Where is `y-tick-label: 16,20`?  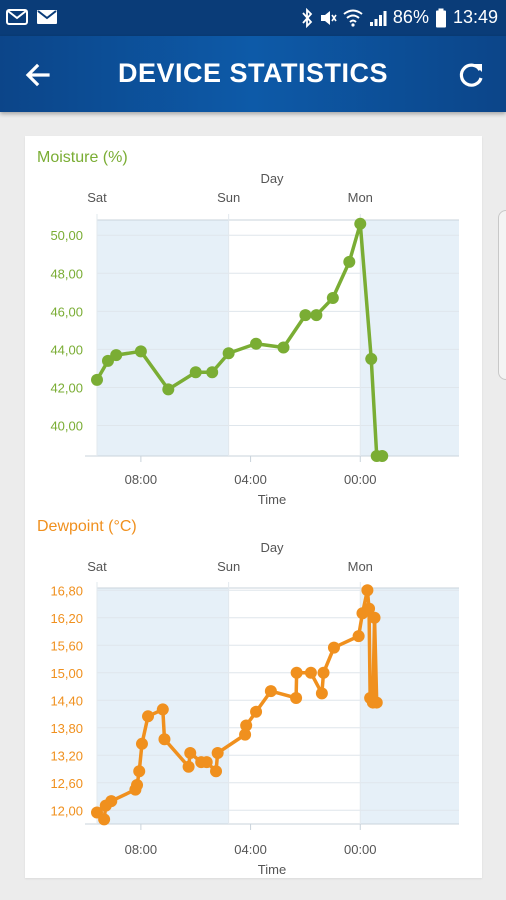
y-tick-label: 16,20 is located at coordinates (66, 618).